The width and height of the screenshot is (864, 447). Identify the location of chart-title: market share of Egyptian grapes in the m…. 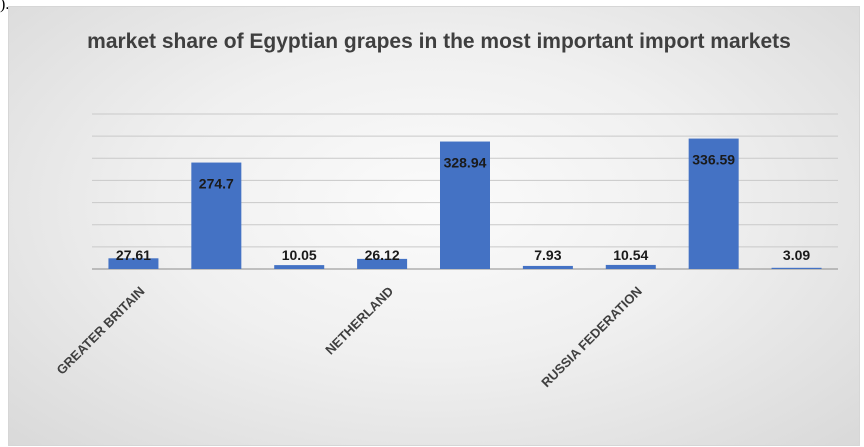
(439, 41).